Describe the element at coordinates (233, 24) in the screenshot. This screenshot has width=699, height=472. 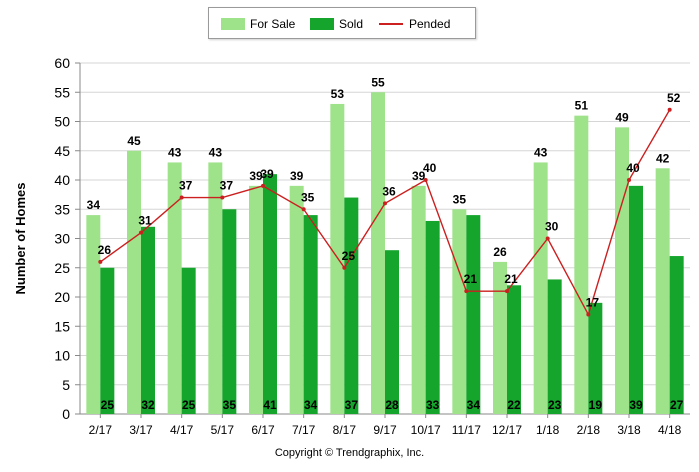
I see `for-sale-swatch` at that location.